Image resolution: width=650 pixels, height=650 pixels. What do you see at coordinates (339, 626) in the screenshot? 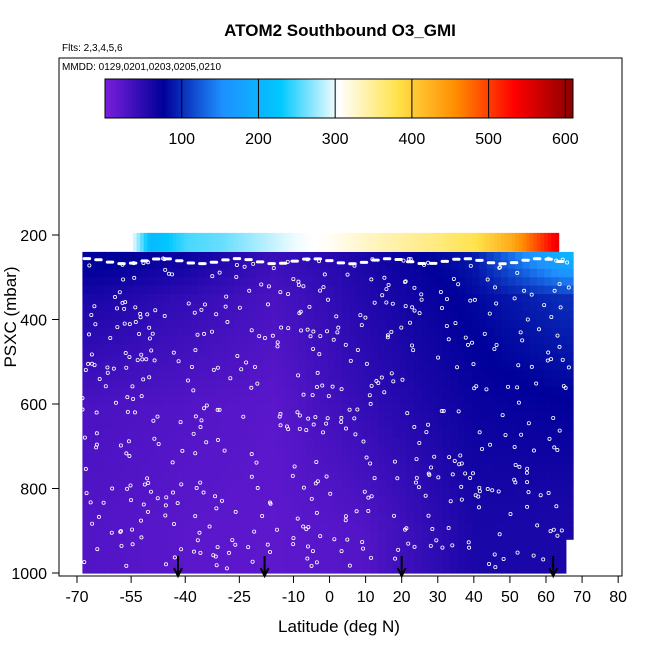
I see `x-axis-label: Latitude (deg N)` at bounding box center [339, 626].